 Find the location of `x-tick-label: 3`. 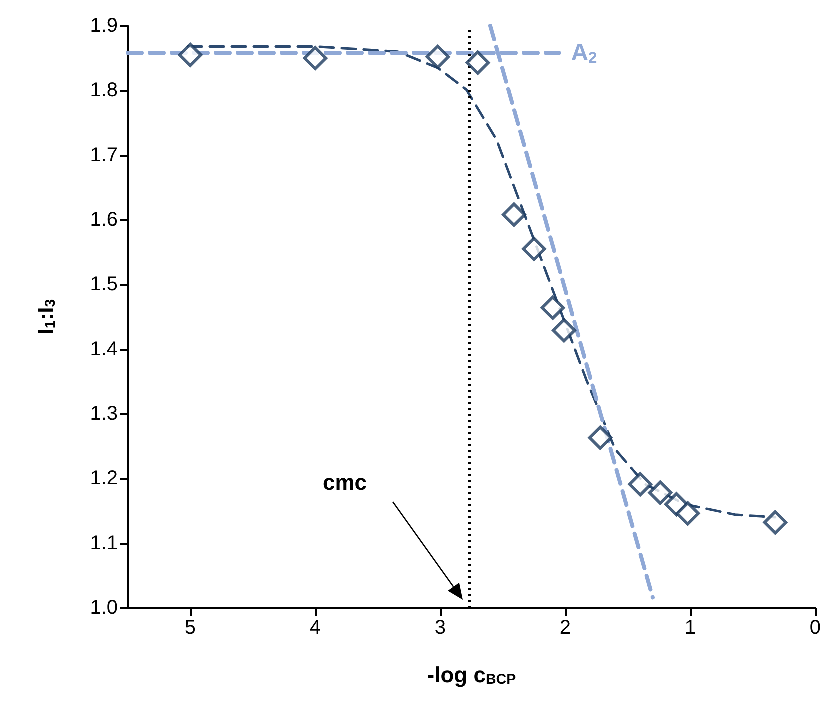

x-tick-label: 3 is located at coordinates (440, 628).